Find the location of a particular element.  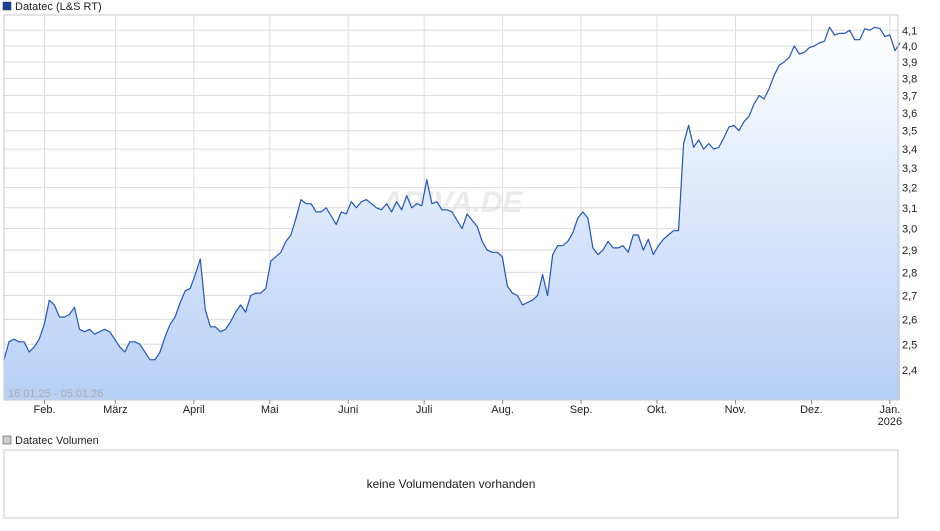

x-tick-label: Feb. is located at coordinates (44, 410).